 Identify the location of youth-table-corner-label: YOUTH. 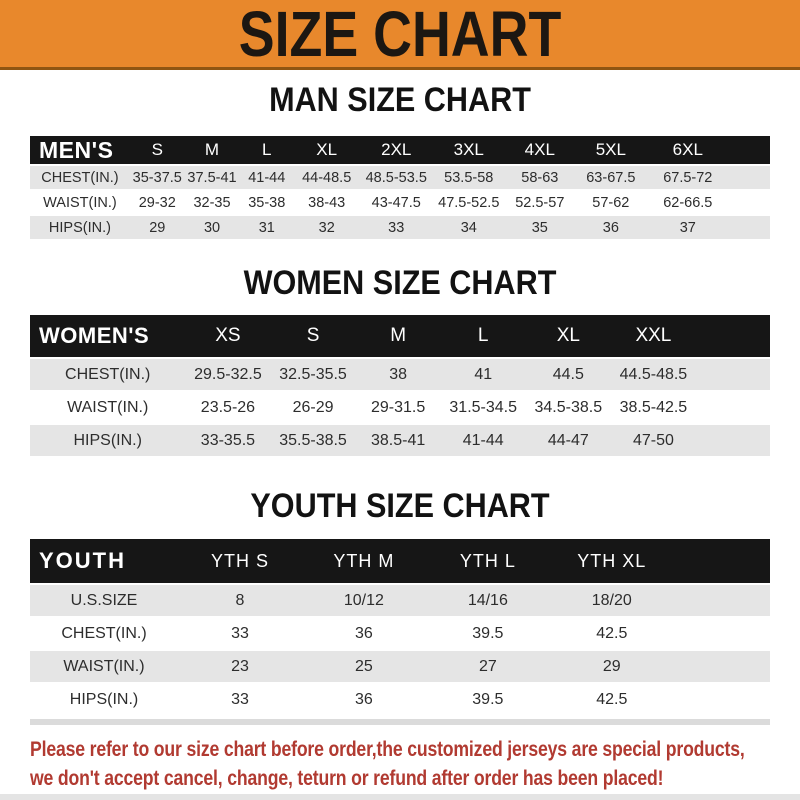
(104, 561).